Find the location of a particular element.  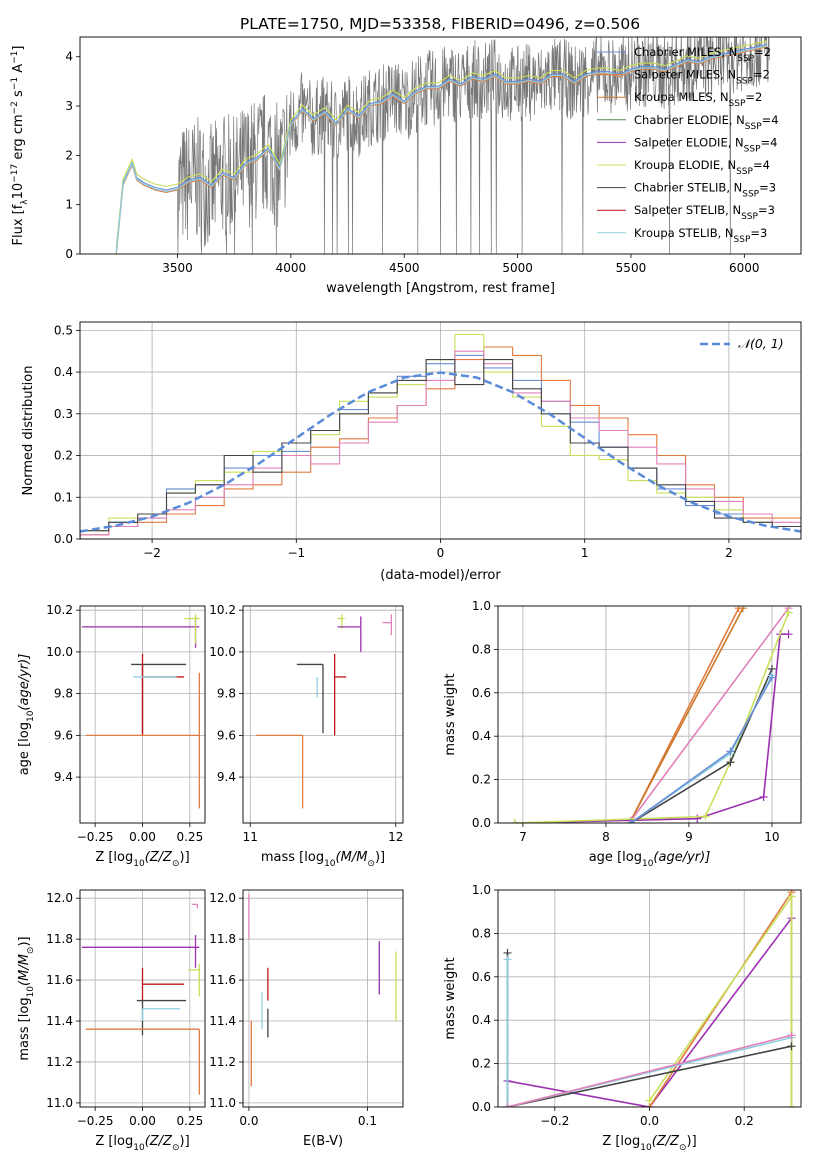

label-part: Flux [f is located at coordinates (18, 224).